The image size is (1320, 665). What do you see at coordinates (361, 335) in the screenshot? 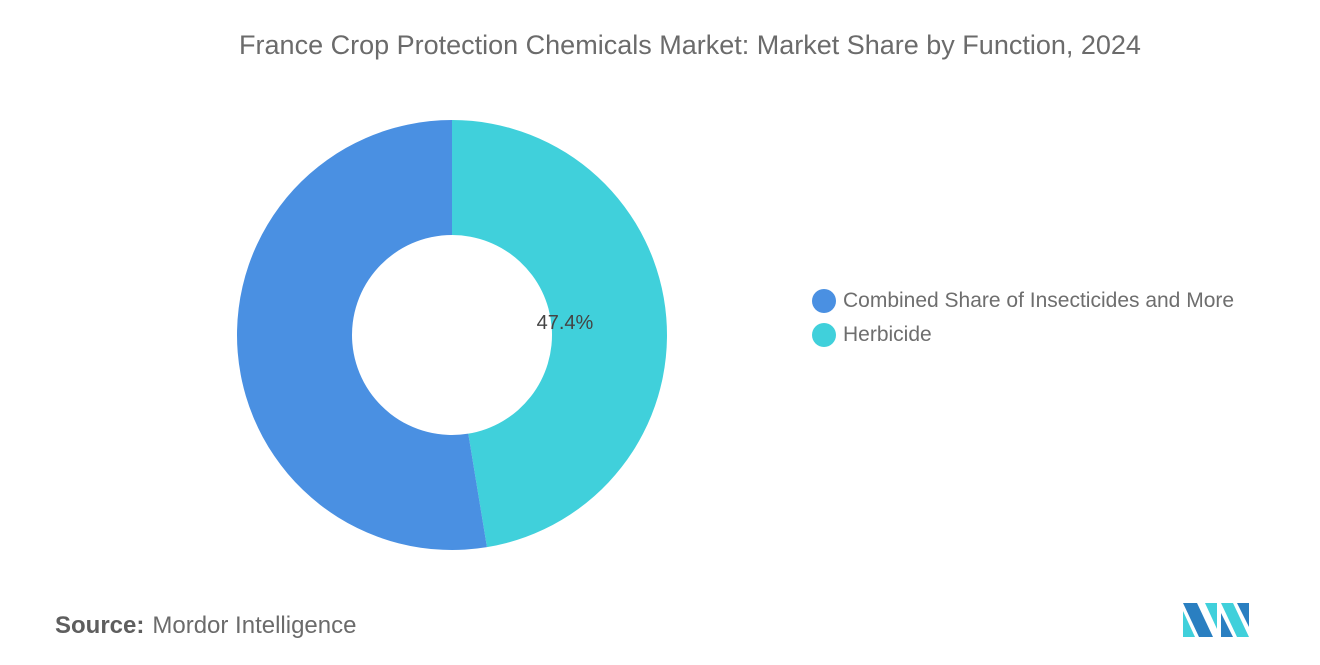
I see `slice-combined` at bounding box center [361, 335].